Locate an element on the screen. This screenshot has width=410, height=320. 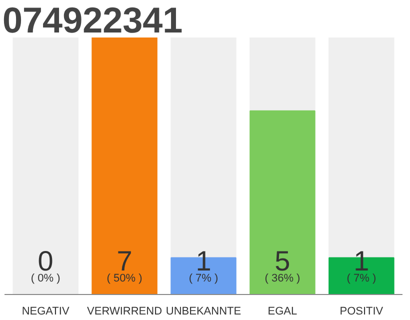
annotation: ( 0% ) is located at coordinates (45, 278).